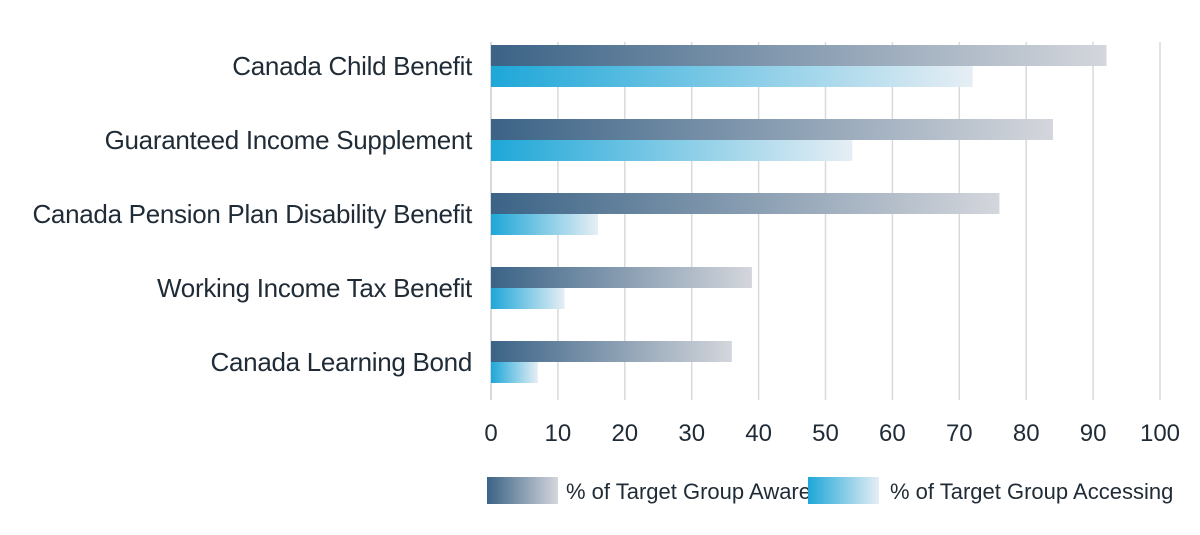  I want to click on category-label: Canada Pension Plan Disability Benefit, so click(252, 214).